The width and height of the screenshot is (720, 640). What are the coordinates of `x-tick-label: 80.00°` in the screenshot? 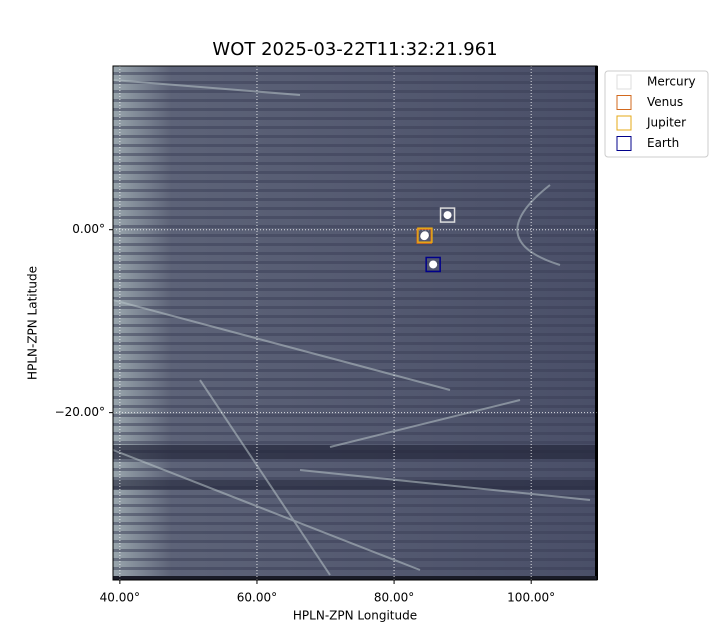 It's located at (394, 598).